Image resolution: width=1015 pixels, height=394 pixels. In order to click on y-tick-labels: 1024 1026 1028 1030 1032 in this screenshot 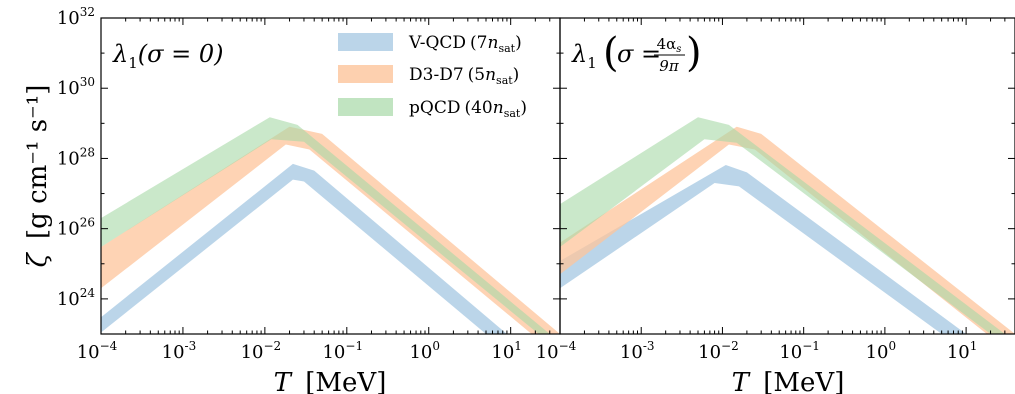, I will do `click(76, 157)`.